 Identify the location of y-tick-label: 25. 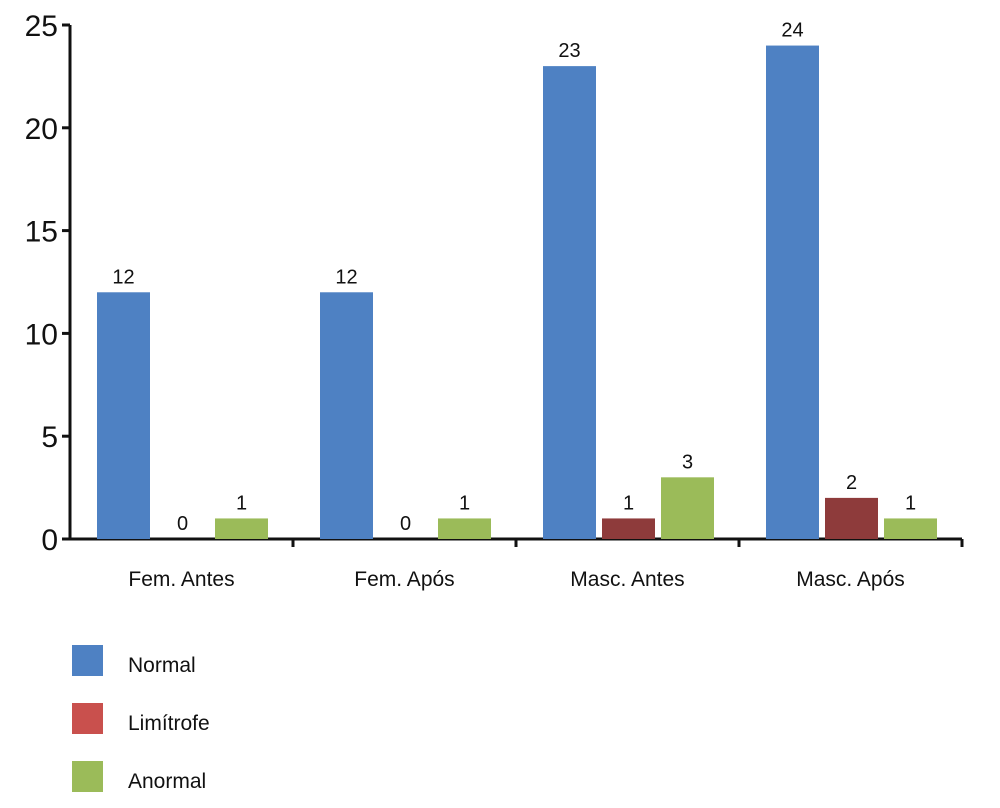
(41, 26).